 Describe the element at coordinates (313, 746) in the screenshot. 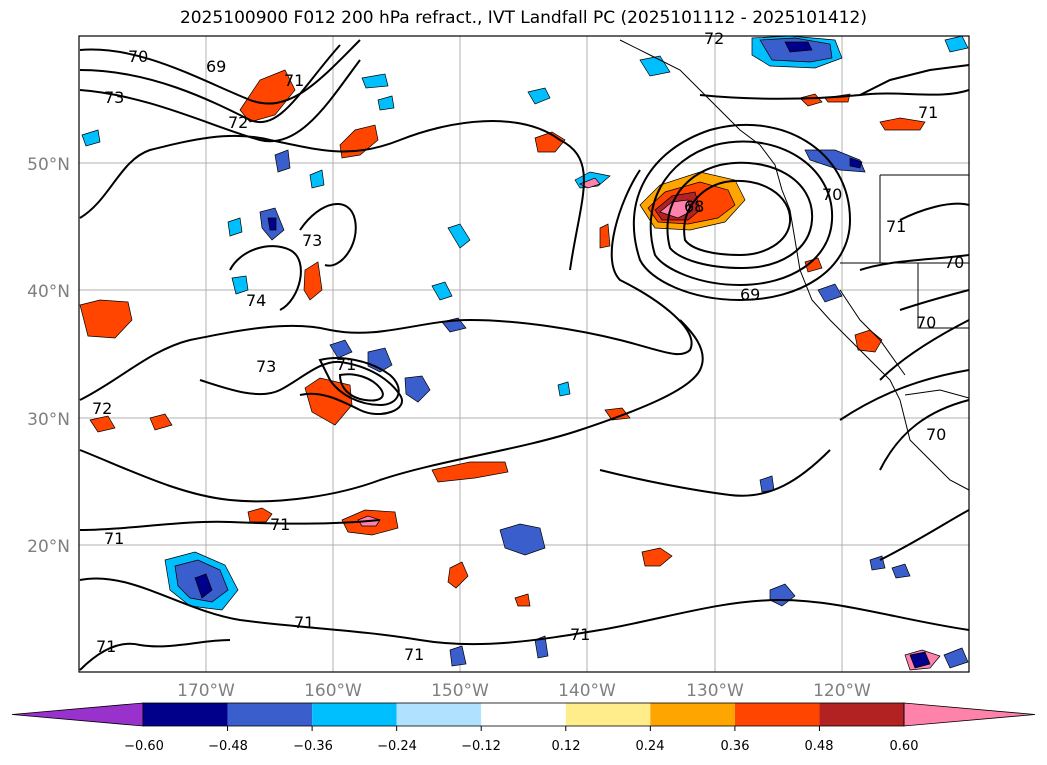

I see `colorbar-tick-label: −0.36` at that location.